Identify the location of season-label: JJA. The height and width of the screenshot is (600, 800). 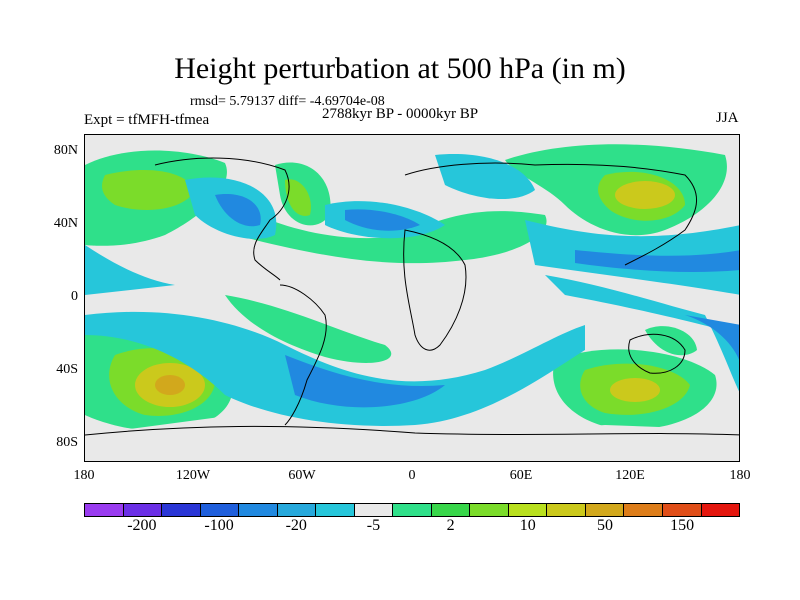
(727, 118).